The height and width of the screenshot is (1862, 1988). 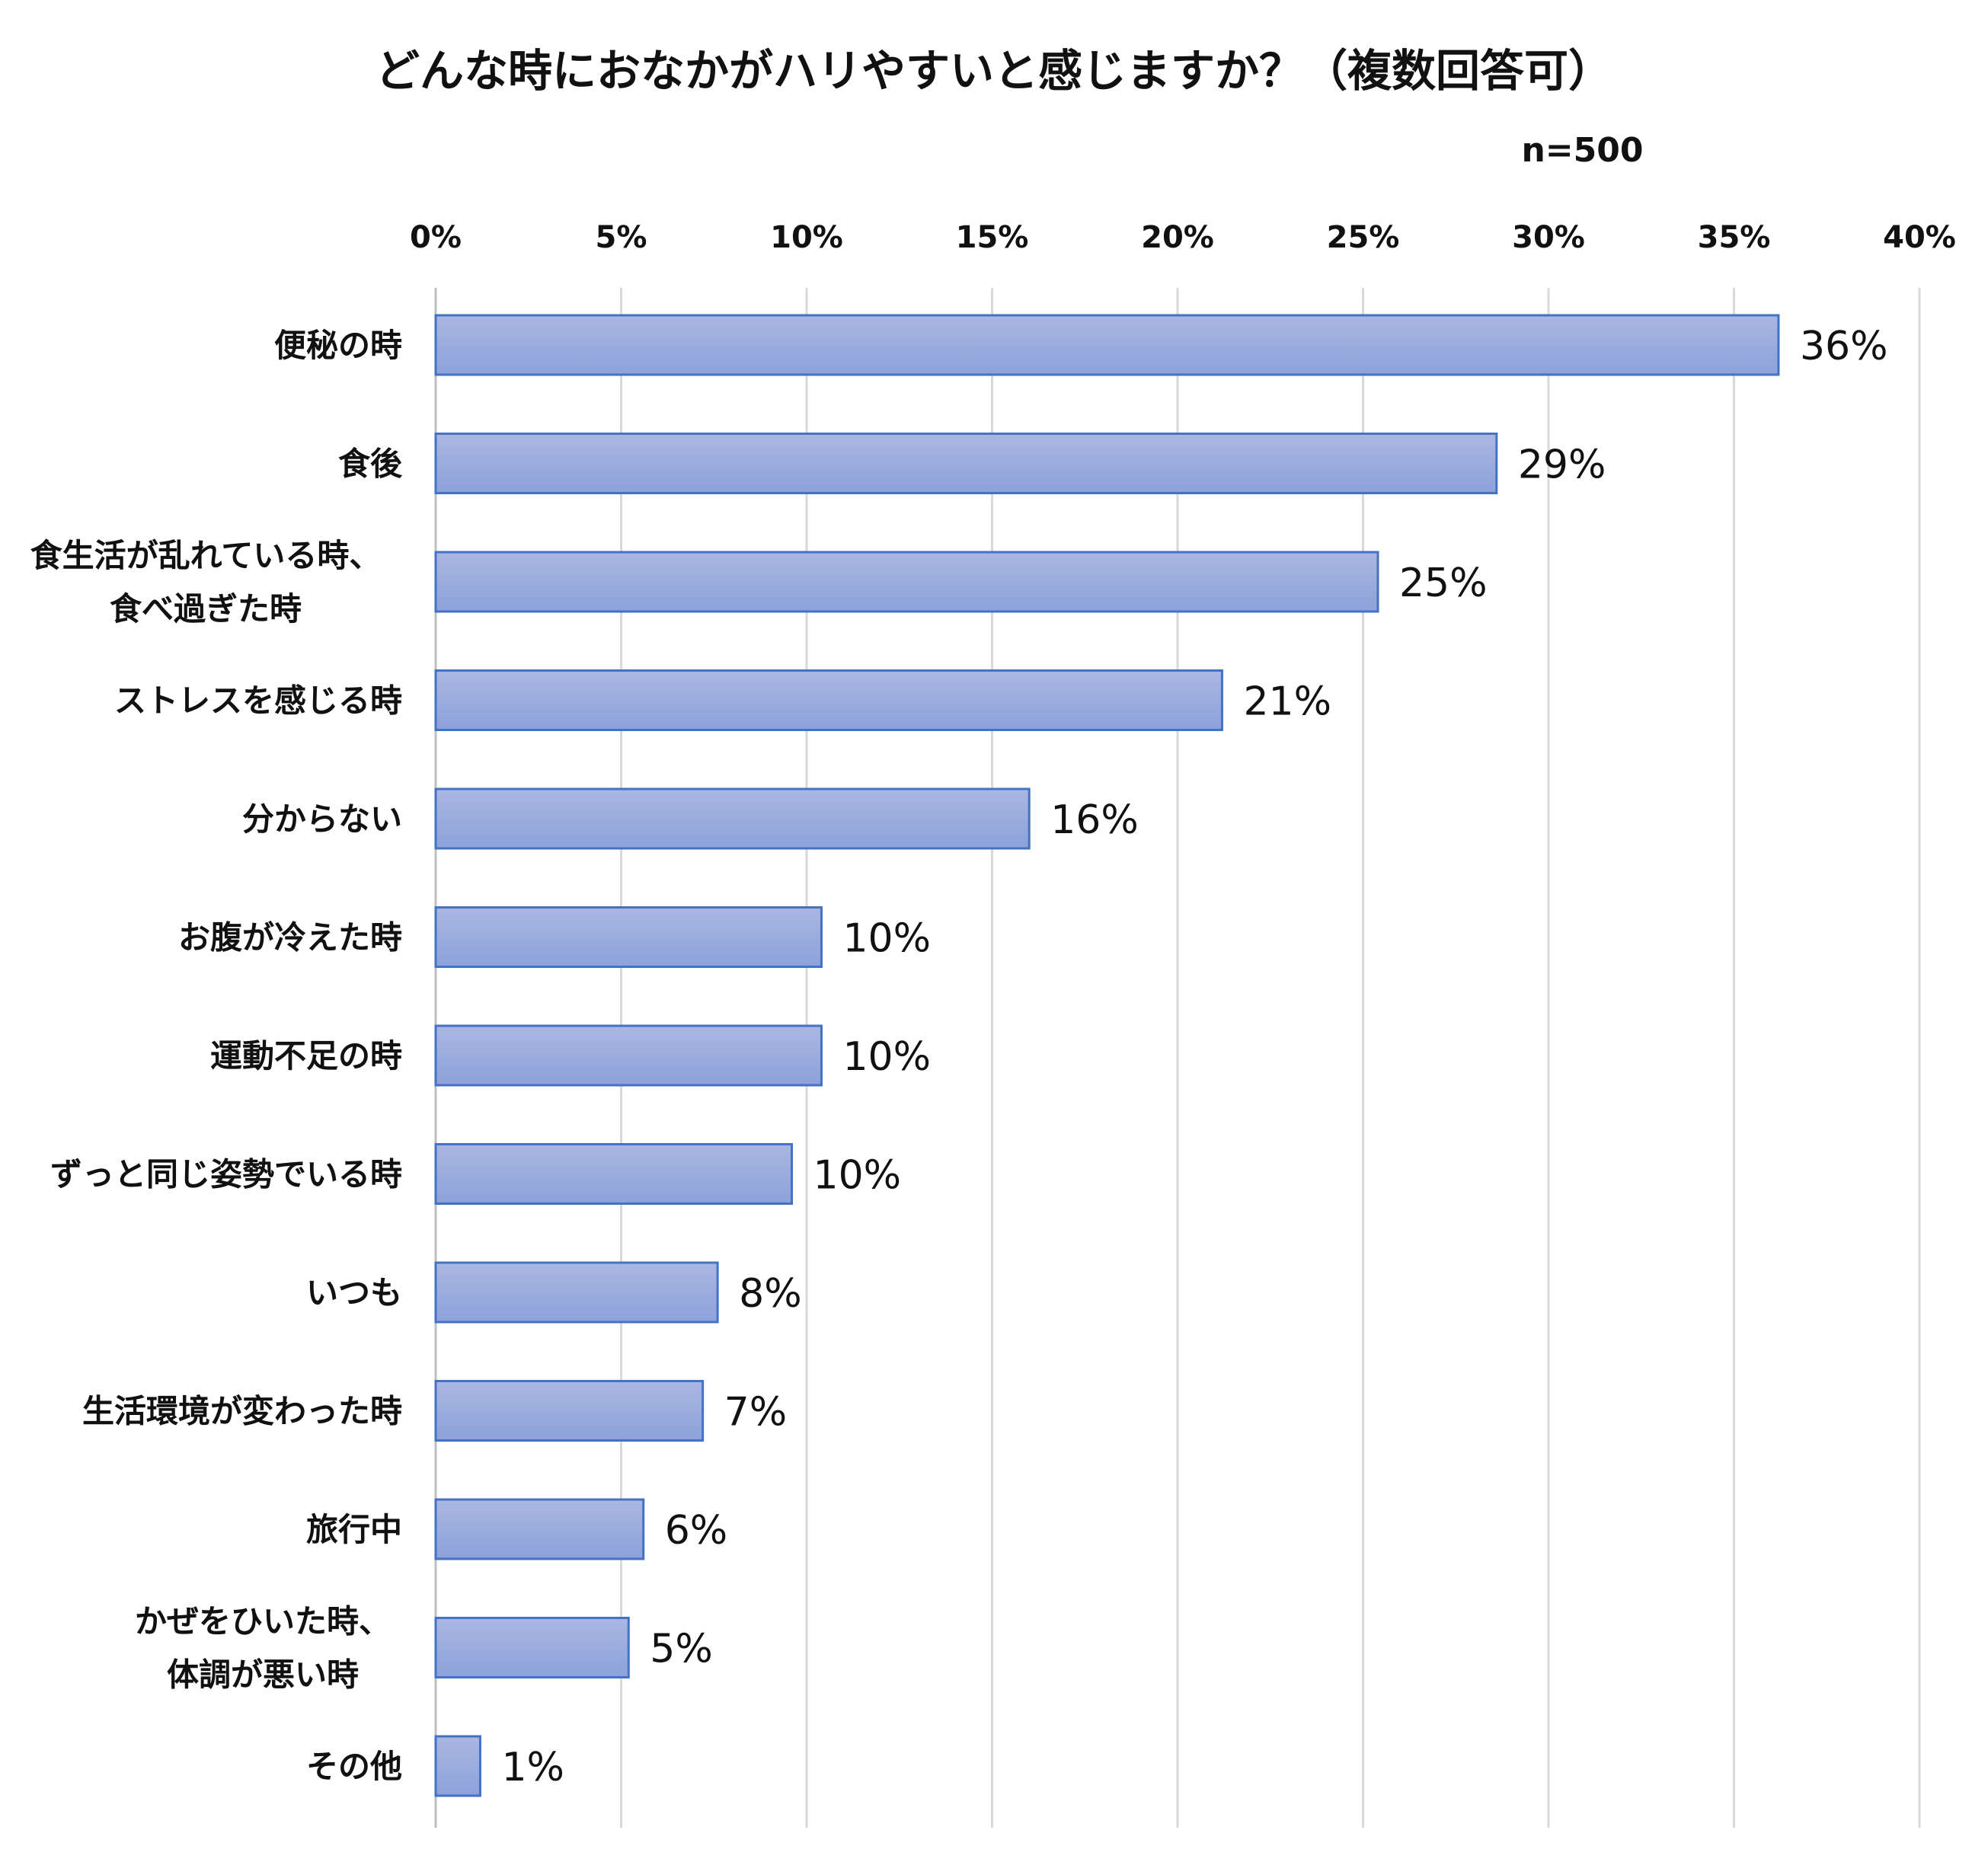 What do you see at coordinates (806, 238) in the screenshot?
I see `x-tick-label: 10%` at bounding box center [806, 238].